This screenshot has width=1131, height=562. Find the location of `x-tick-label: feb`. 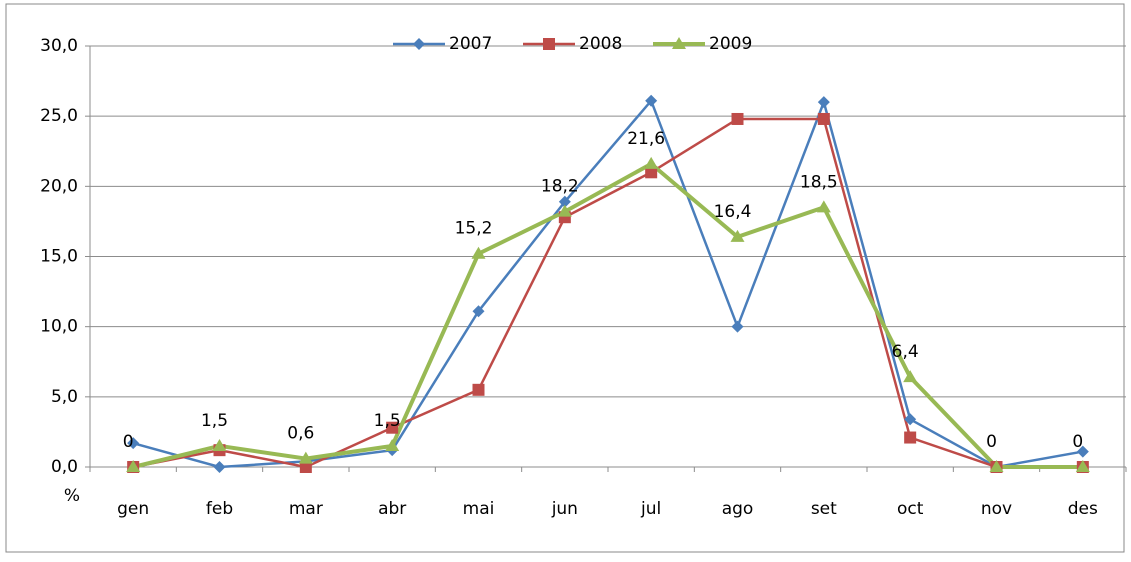

x-tick-label: feb is located at coordinates (219, 509).